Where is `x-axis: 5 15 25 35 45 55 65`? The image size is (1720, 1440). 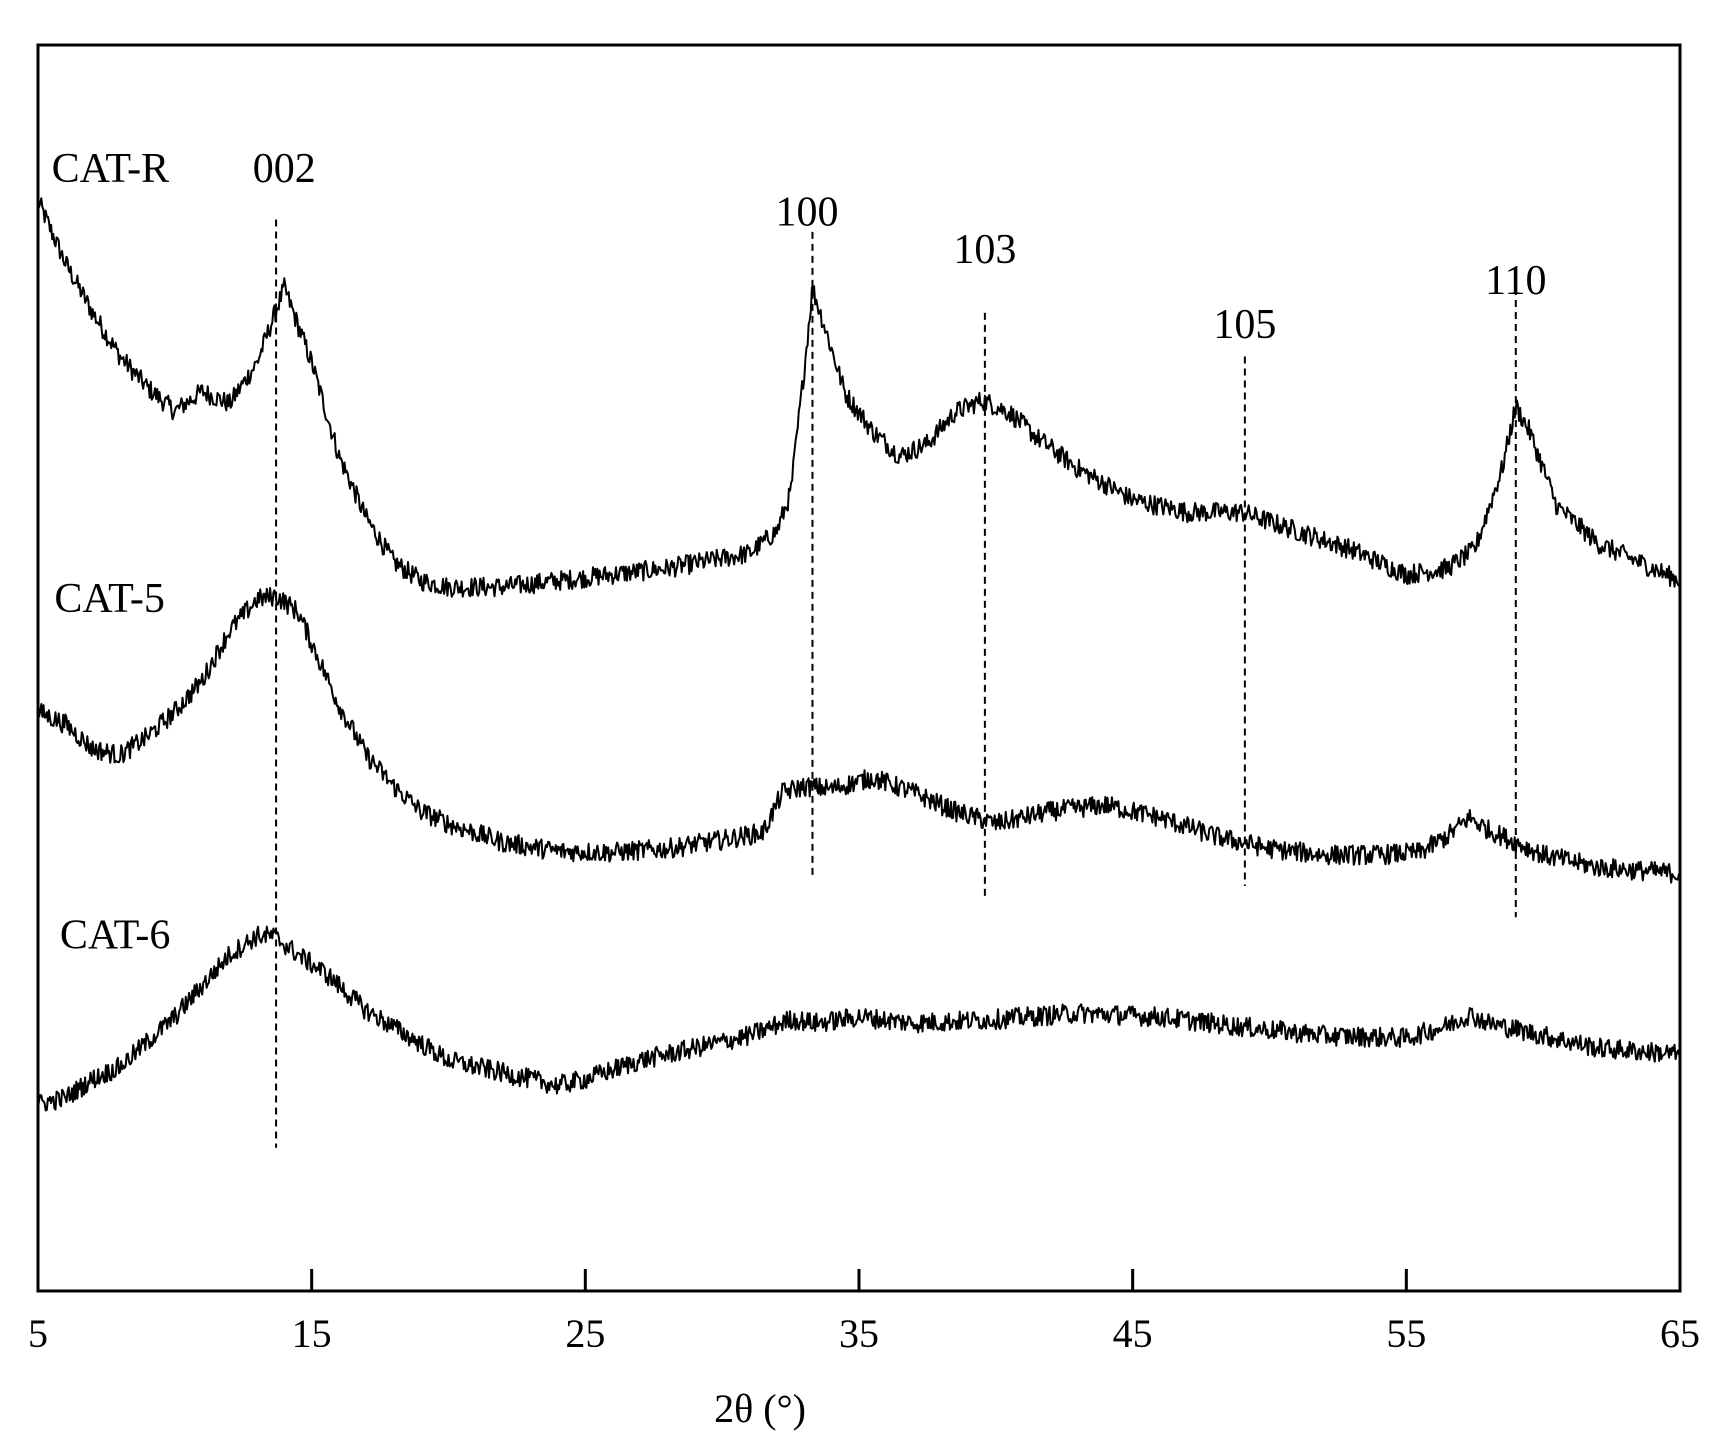
x-axis: 5 15 25 35 45 55 65 is located at coordinates (864, 1312).